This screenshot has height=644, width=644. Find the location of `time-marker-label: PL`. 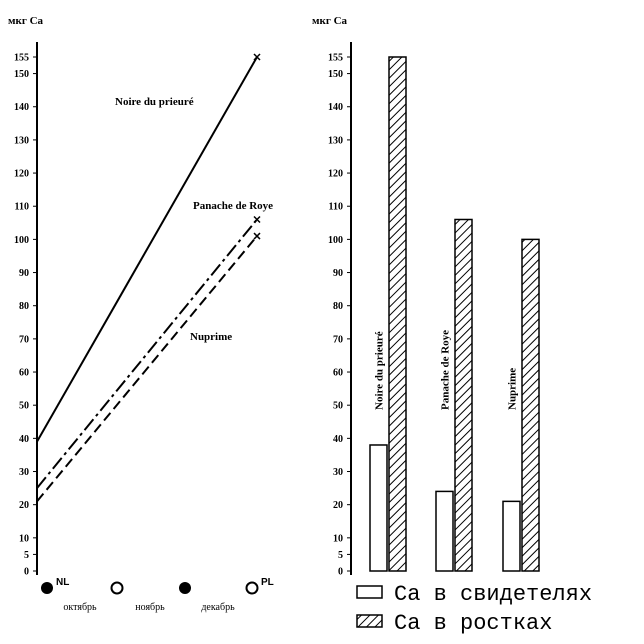

time-marker-label: PL is located at coordinates (267, 582).